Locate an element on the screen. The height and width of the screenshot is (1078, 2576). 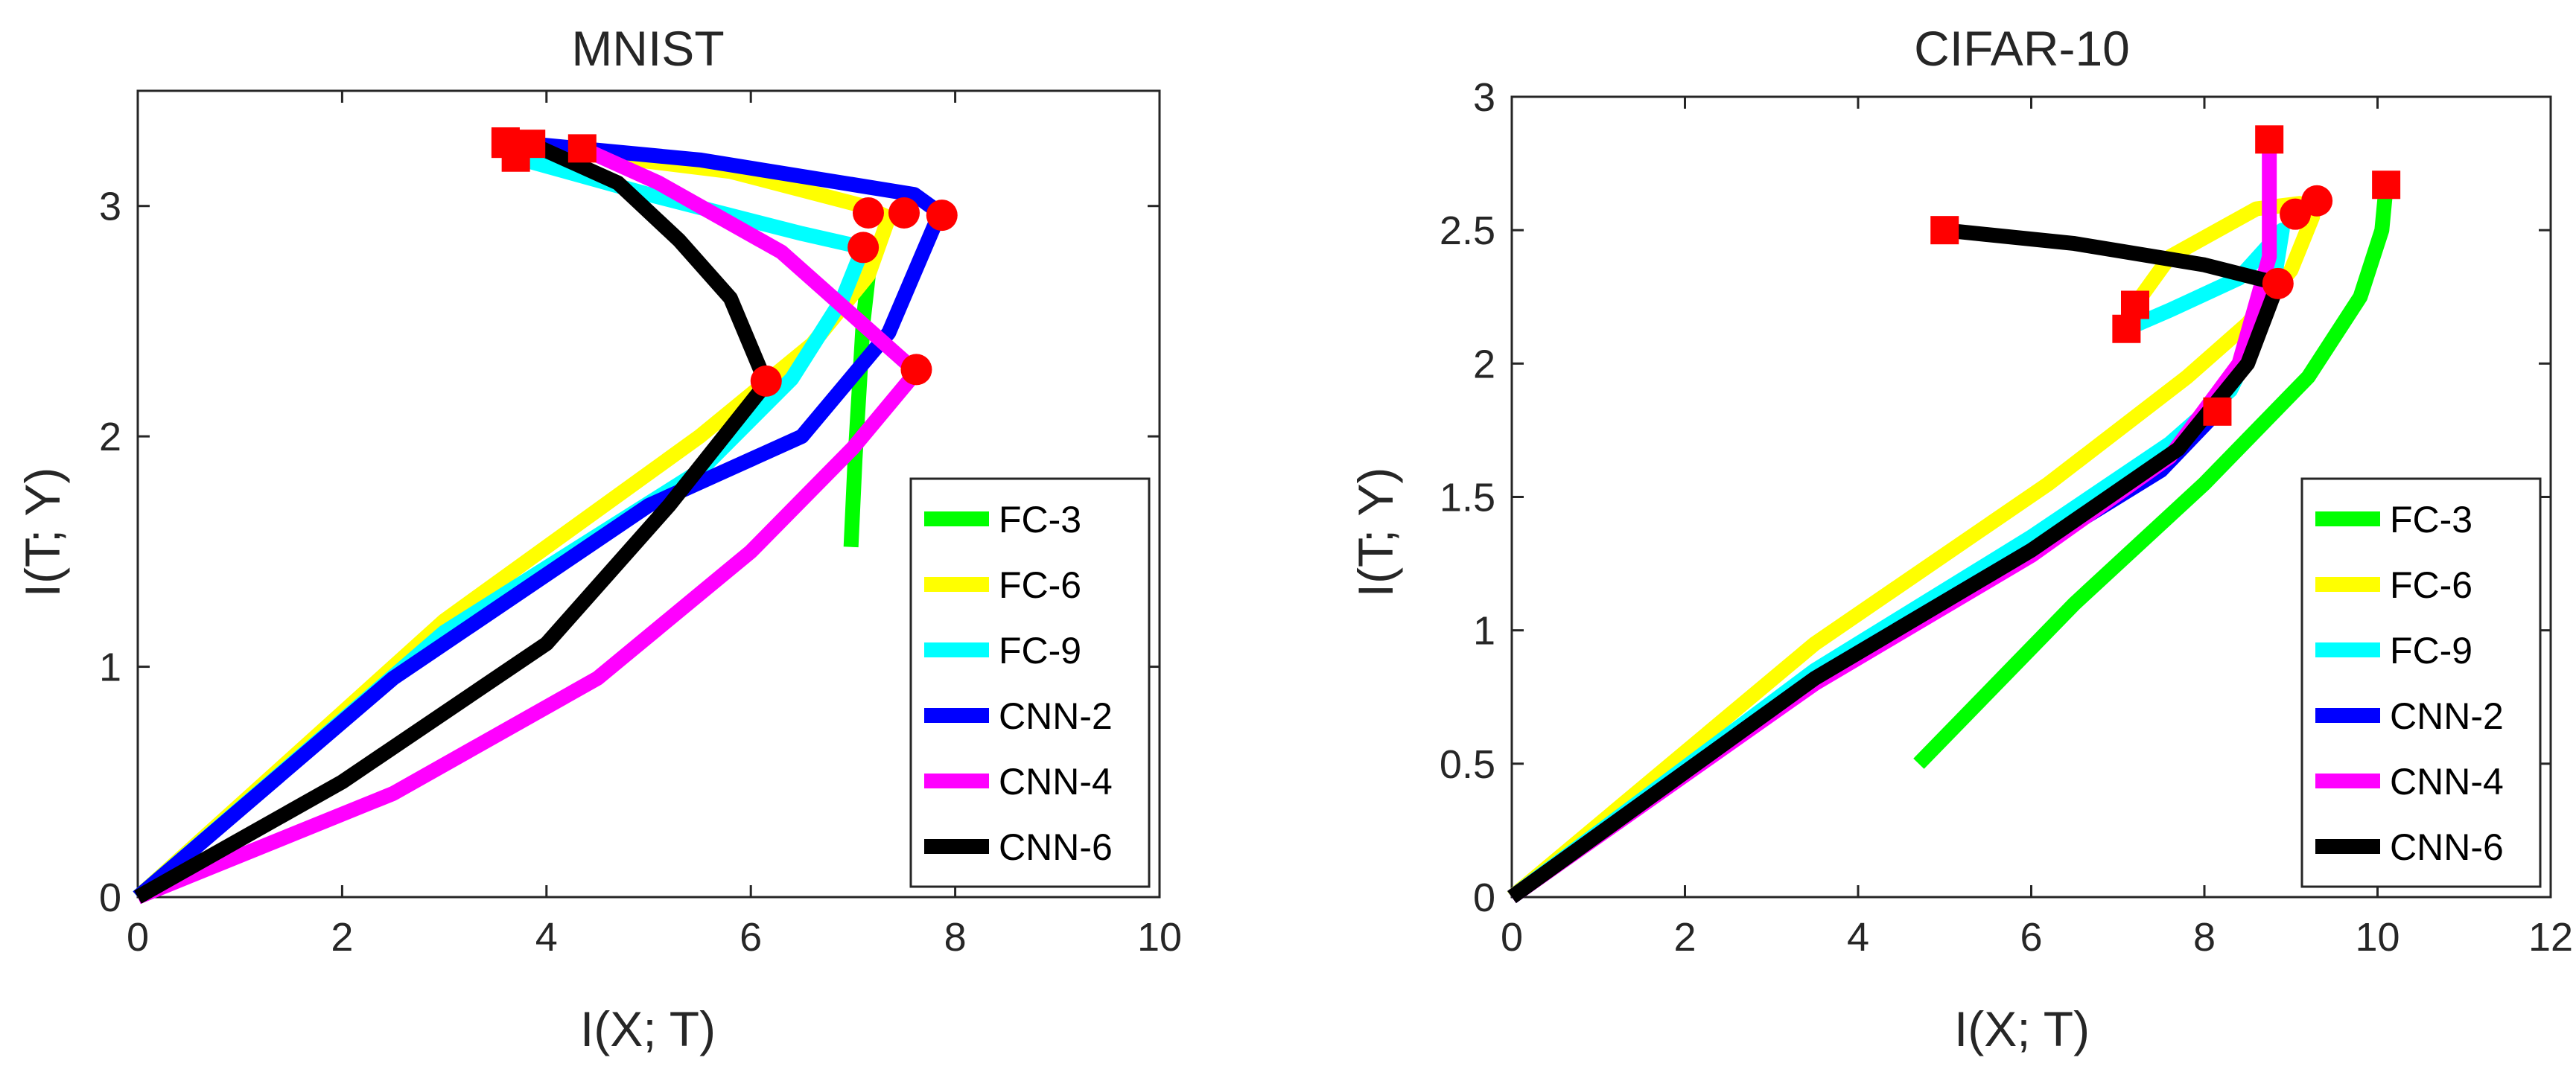
y-tick-label: 0.5 is located at coordinates (1467, 764).